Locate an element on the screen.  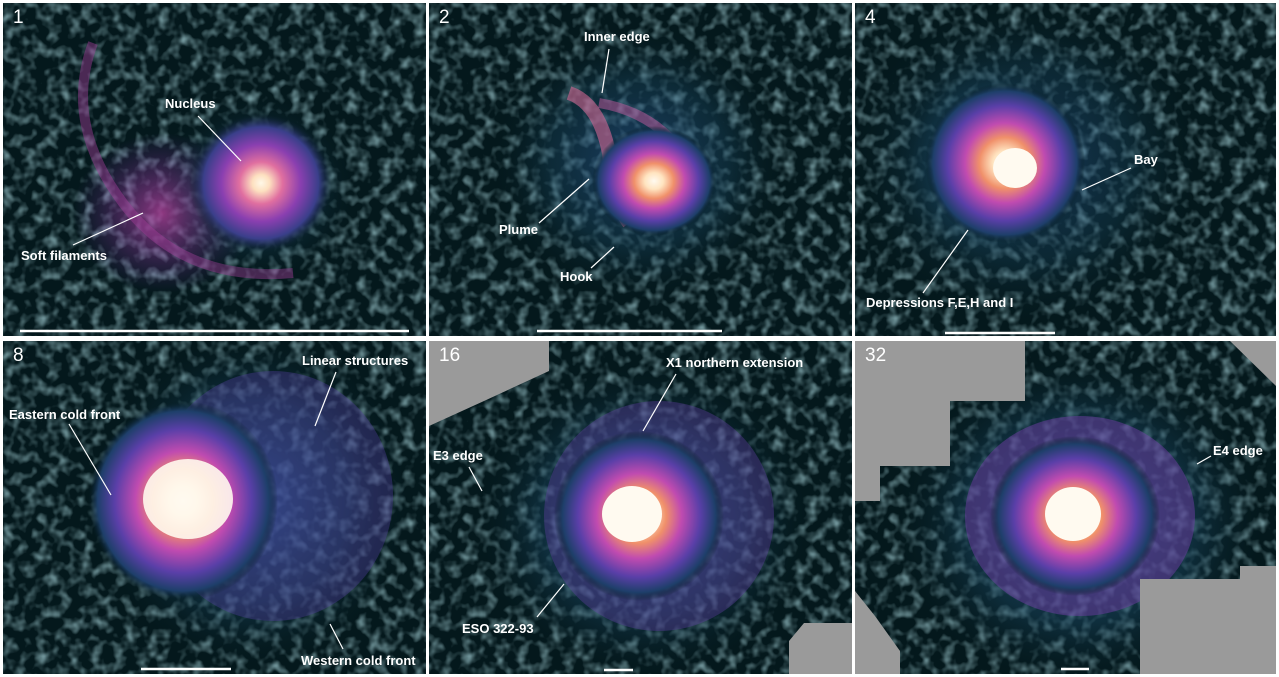
panel-number: 8 is located at coordinates (18, 355).